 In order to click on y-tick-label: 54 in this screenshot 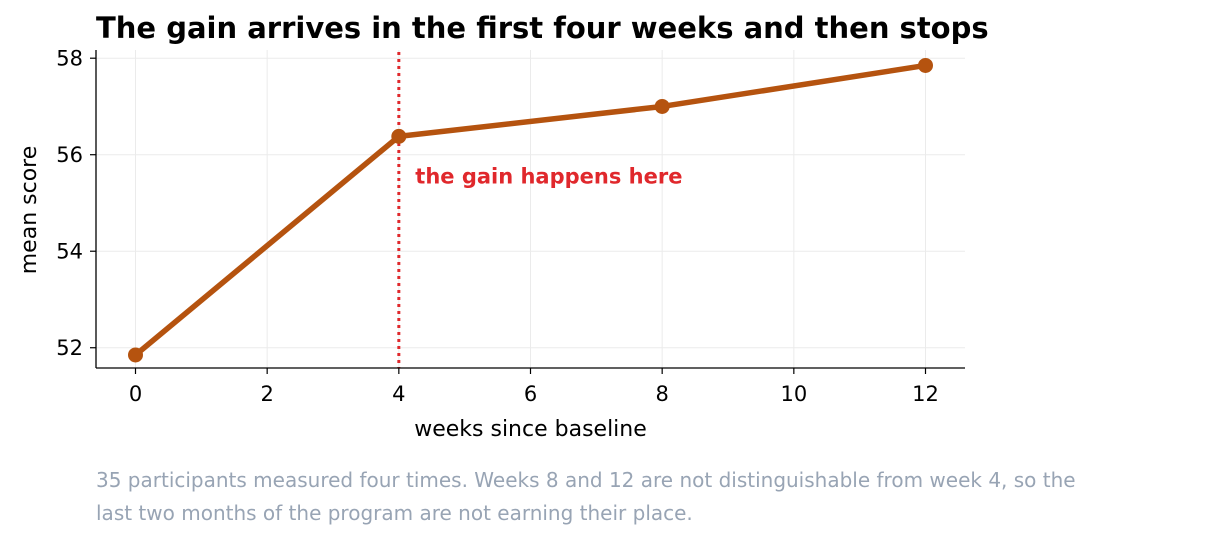, I will do `click(69, 252)`.